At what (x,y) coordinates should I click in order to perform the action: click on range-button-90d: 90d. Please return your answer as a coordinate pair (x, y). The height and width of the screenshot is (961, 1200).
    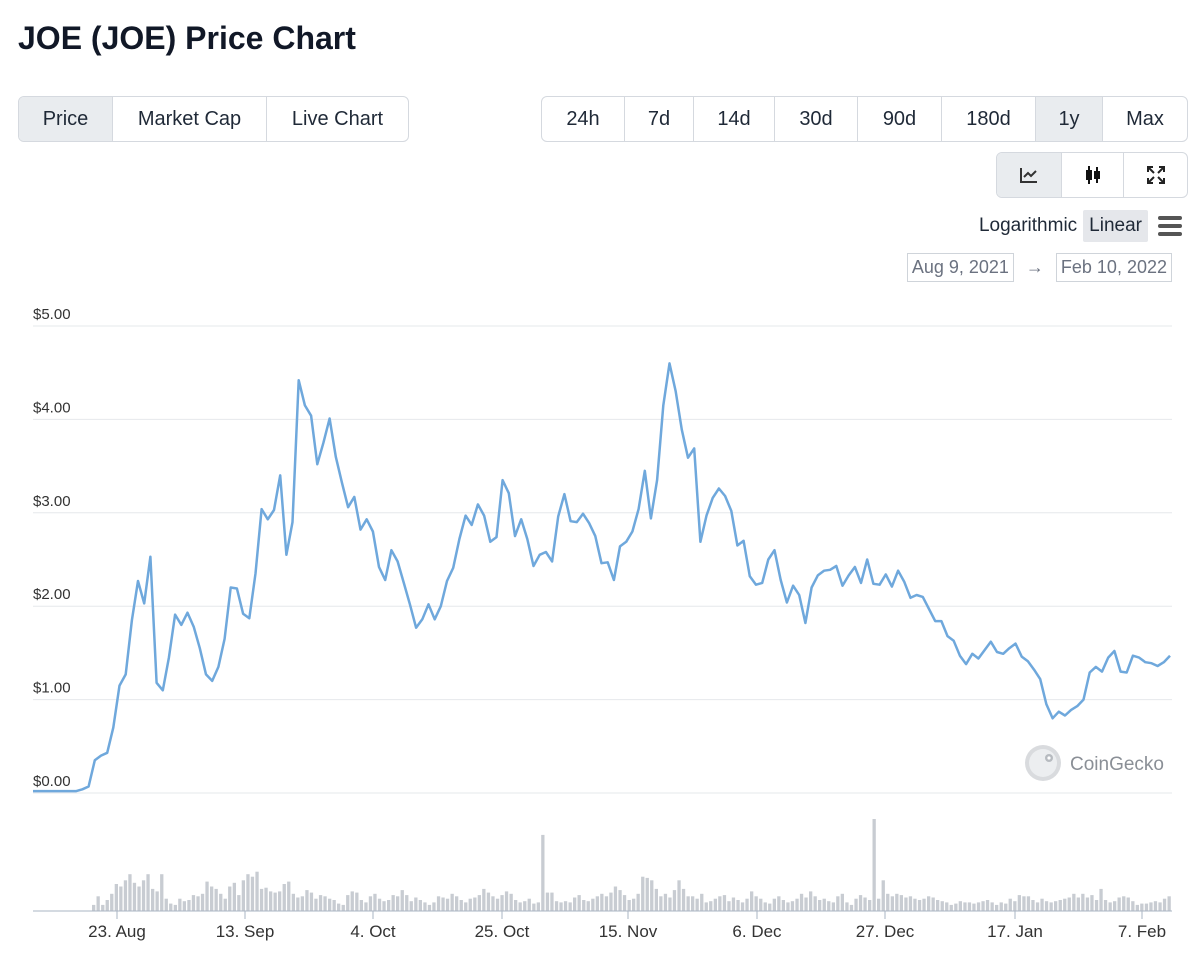
    Looking at the image, I should click on (900, 119).